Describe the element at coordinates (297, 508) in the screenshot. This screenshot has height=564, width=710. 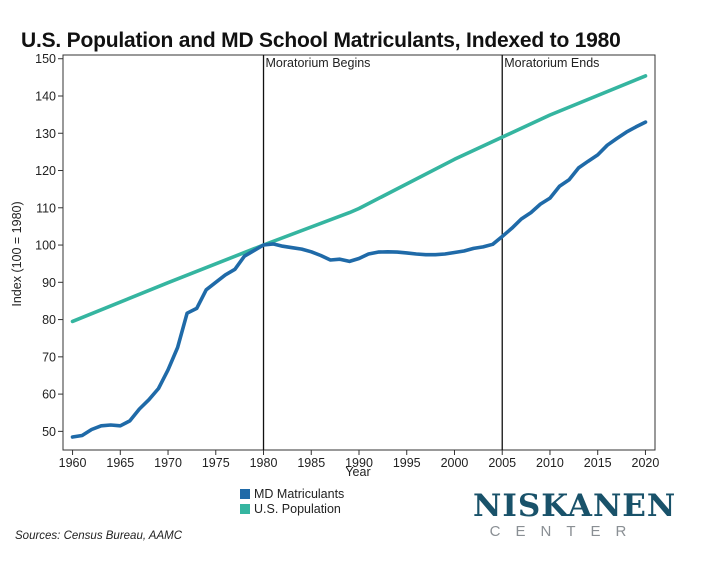
I see `legend-label-pop: U.S. Population` at that location.